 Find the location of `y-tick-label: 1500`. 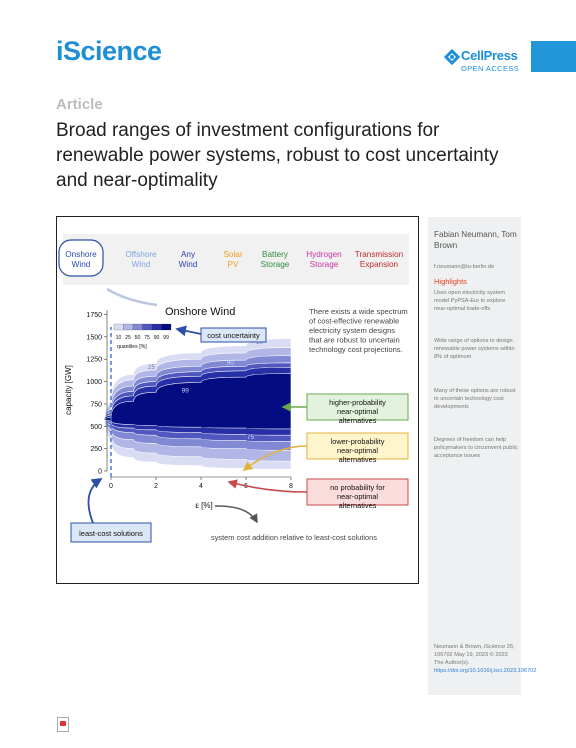

y-tick-label: 1500 is located at coordinates (94, 337).